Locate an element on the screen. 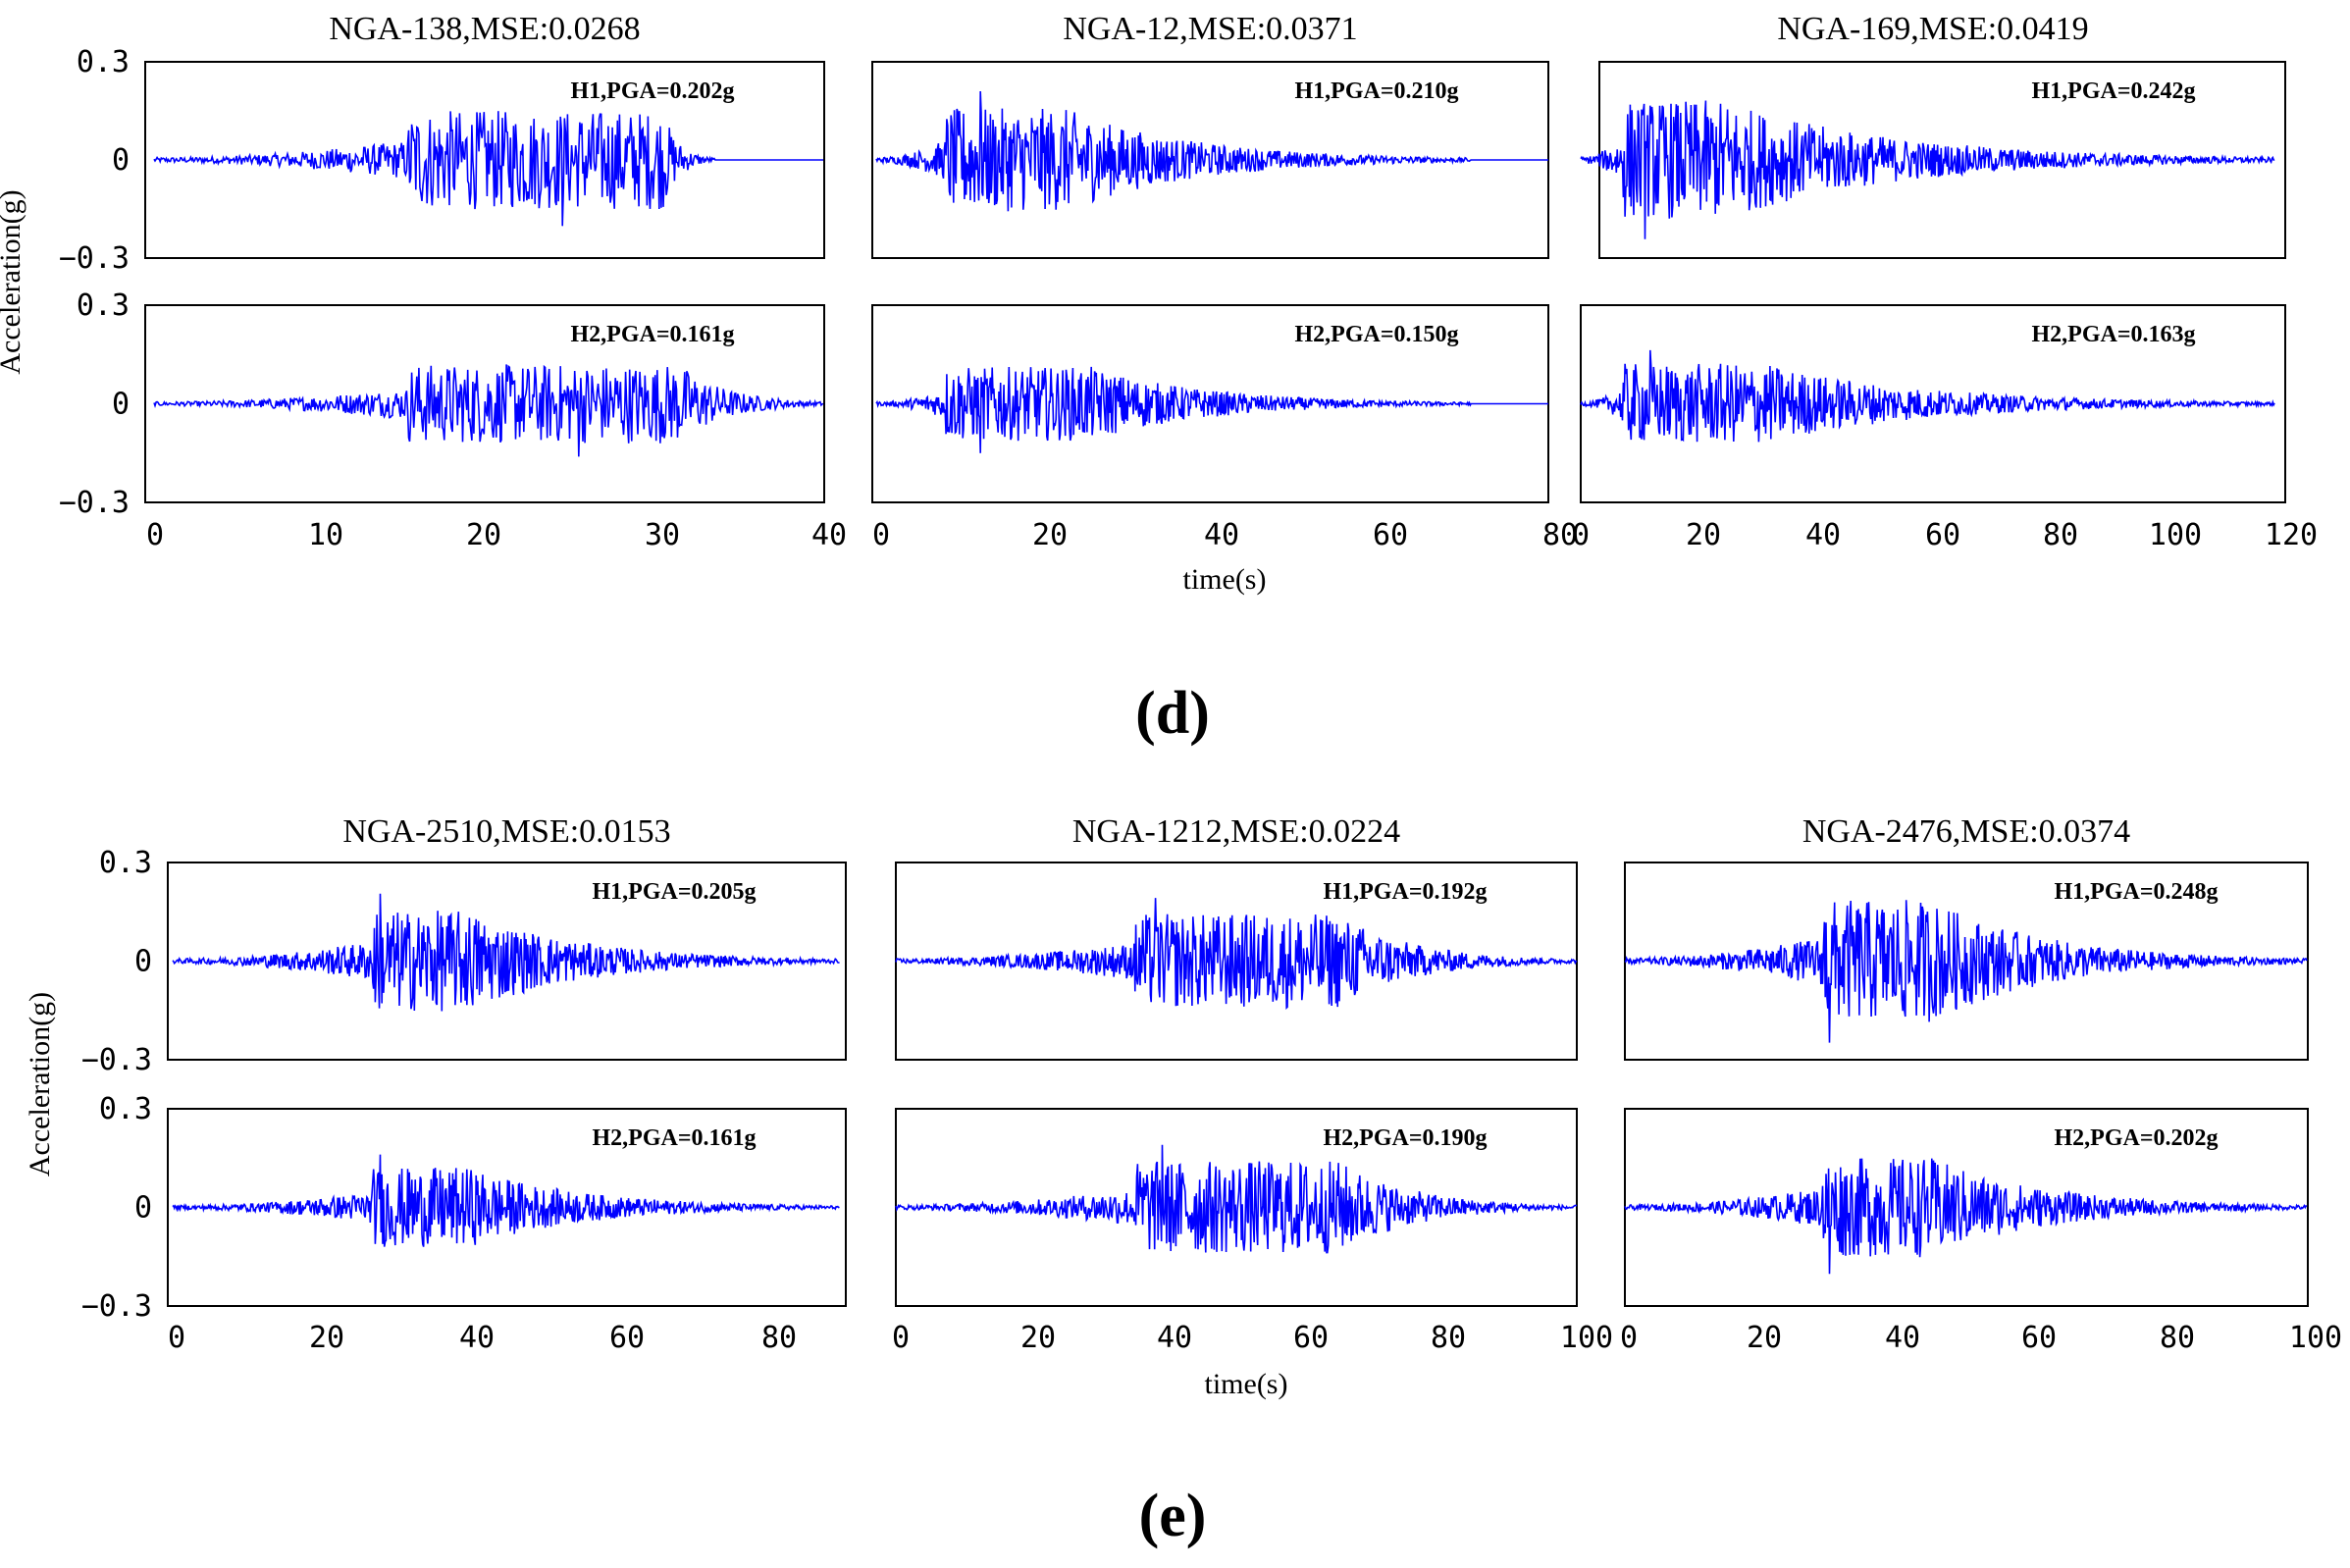  pga-annotation: H2,PGA=0.202g is located at coordinates (2136, 1138).